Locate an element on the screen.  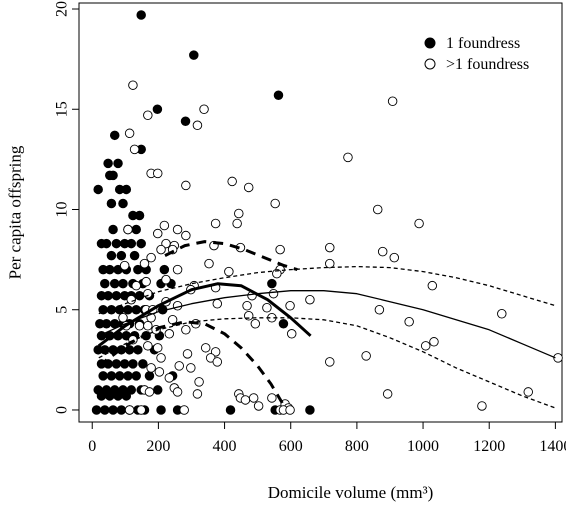
x-tick-label: 600 is located at coordinates (291, 446).